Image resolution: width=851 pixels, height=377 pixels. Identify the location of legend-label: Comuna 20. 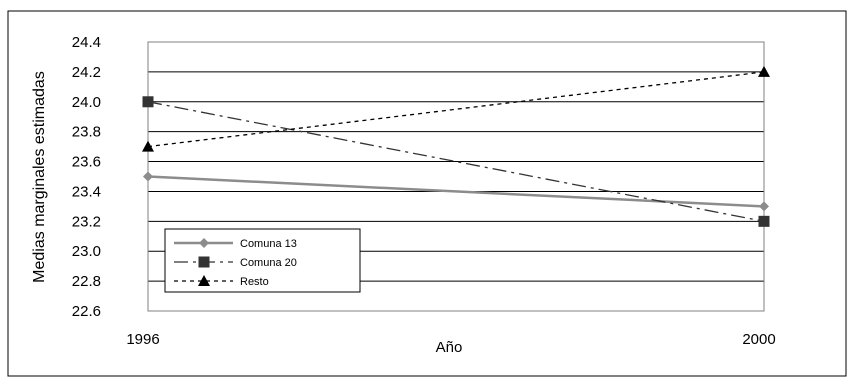
(268, 263).